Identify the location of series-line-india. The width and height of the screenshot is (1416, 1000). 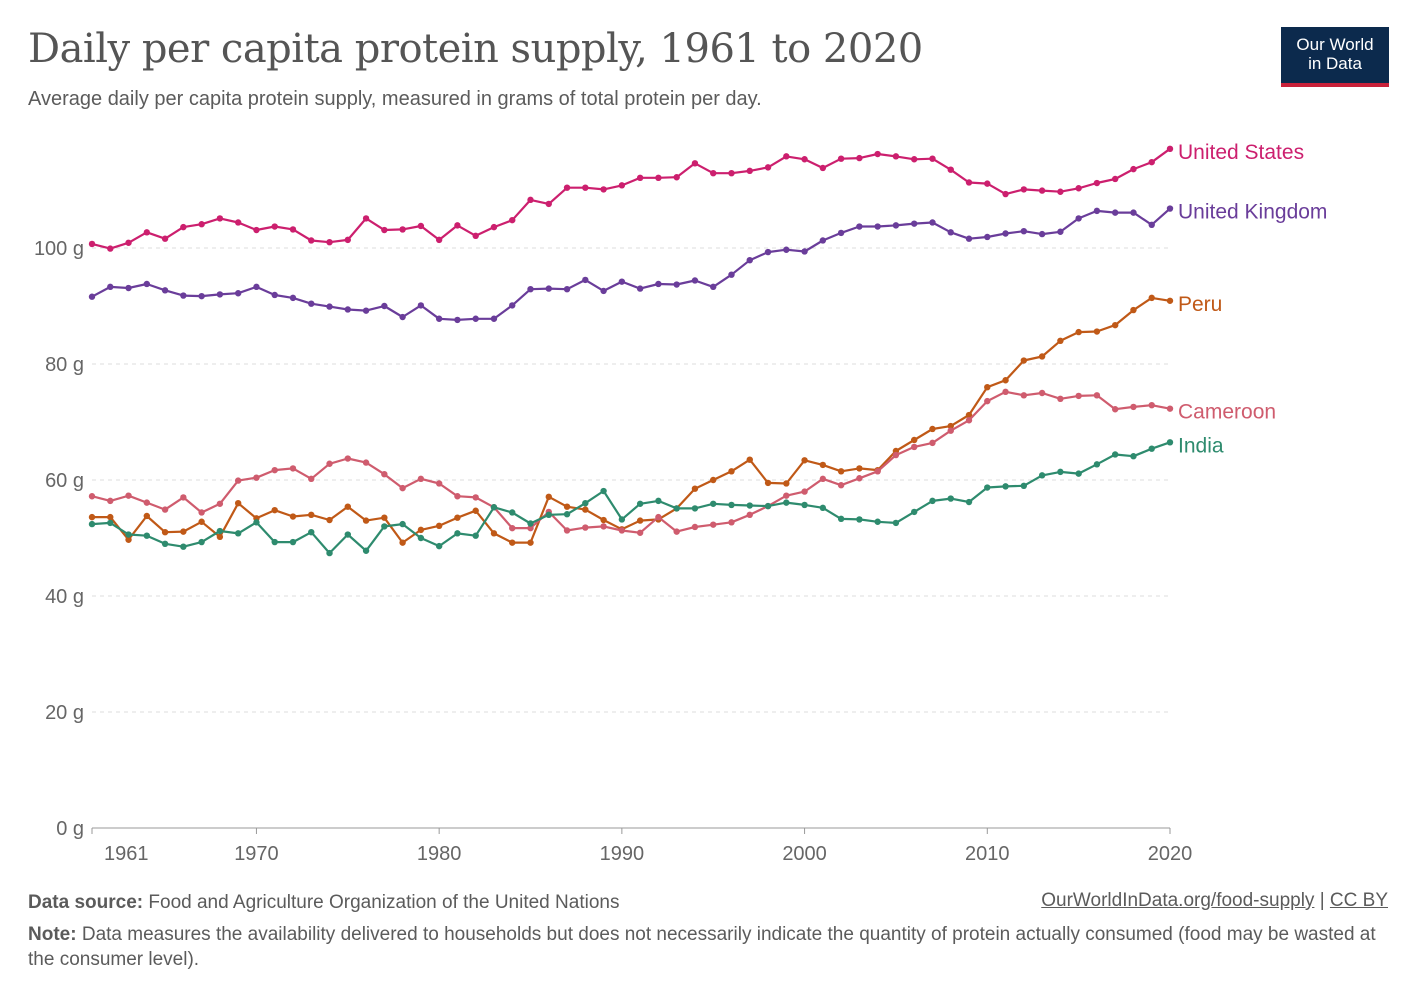
(631, 498).